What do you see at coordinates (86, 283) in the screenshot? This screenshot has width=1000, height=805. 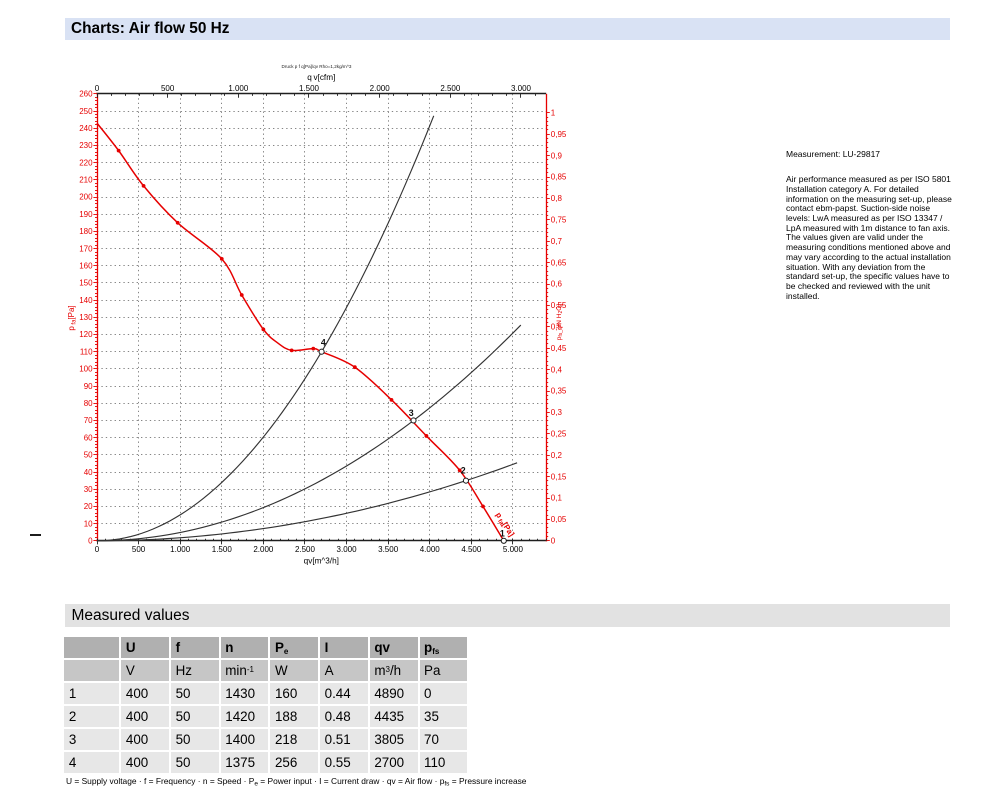 I see `svg-text: 150` at bounding box center [86, 283].